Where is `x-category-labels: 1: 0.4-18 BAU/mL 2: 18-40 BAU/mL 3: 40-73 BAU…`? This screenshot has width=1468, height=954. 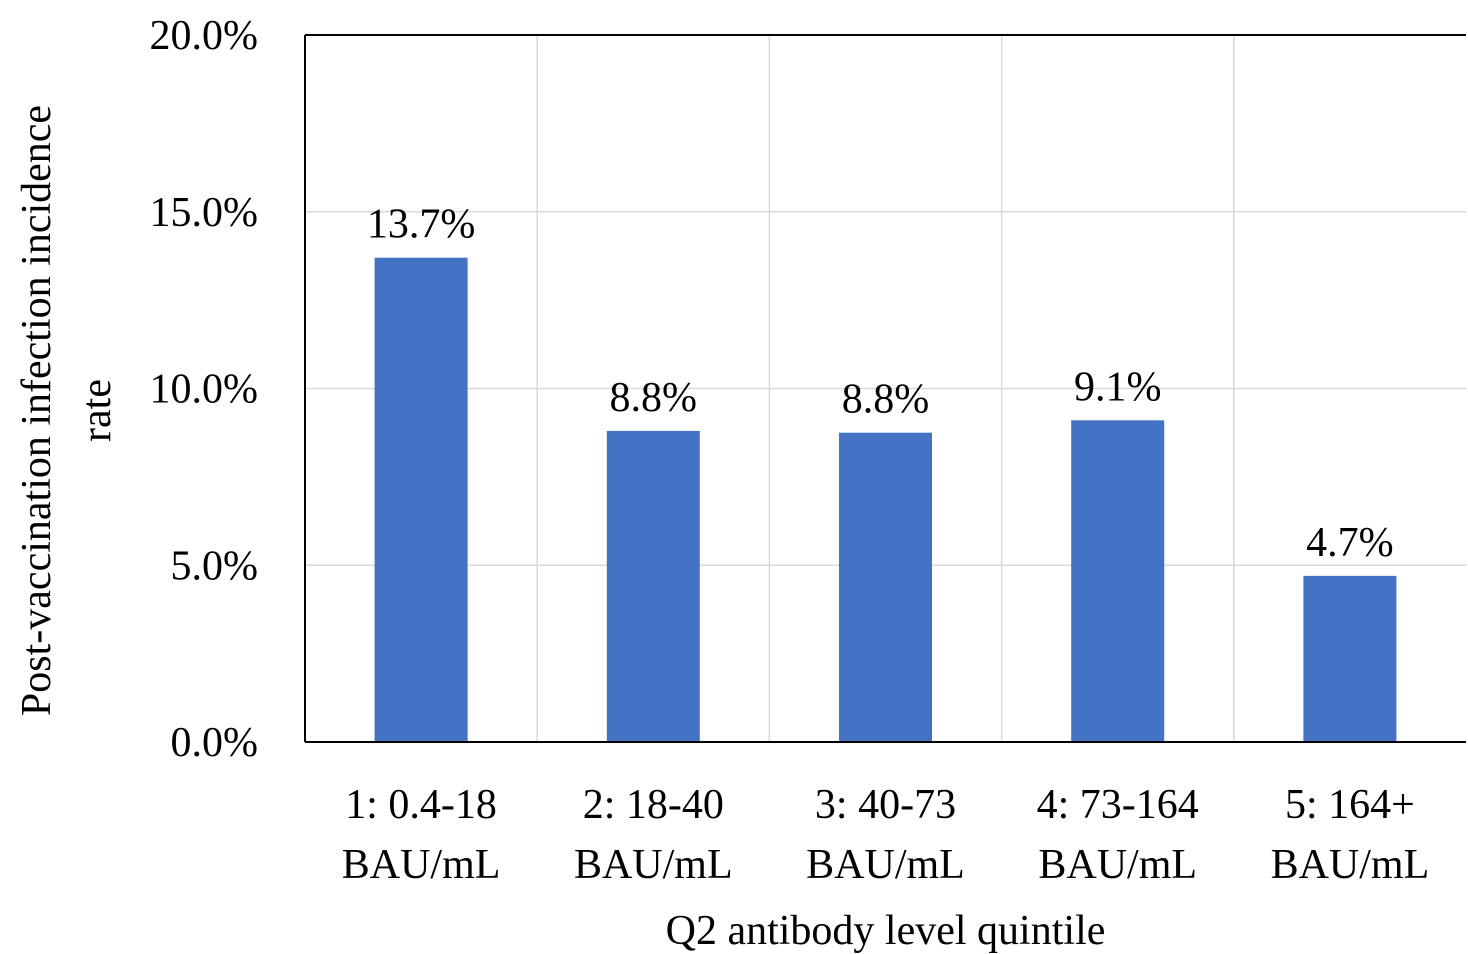 x-category-labels: 1: 0.4-18 BAU/mL 2: 18-40 BAU/mL 3: 40-73 BAU… is located at coordinates (885, 835).